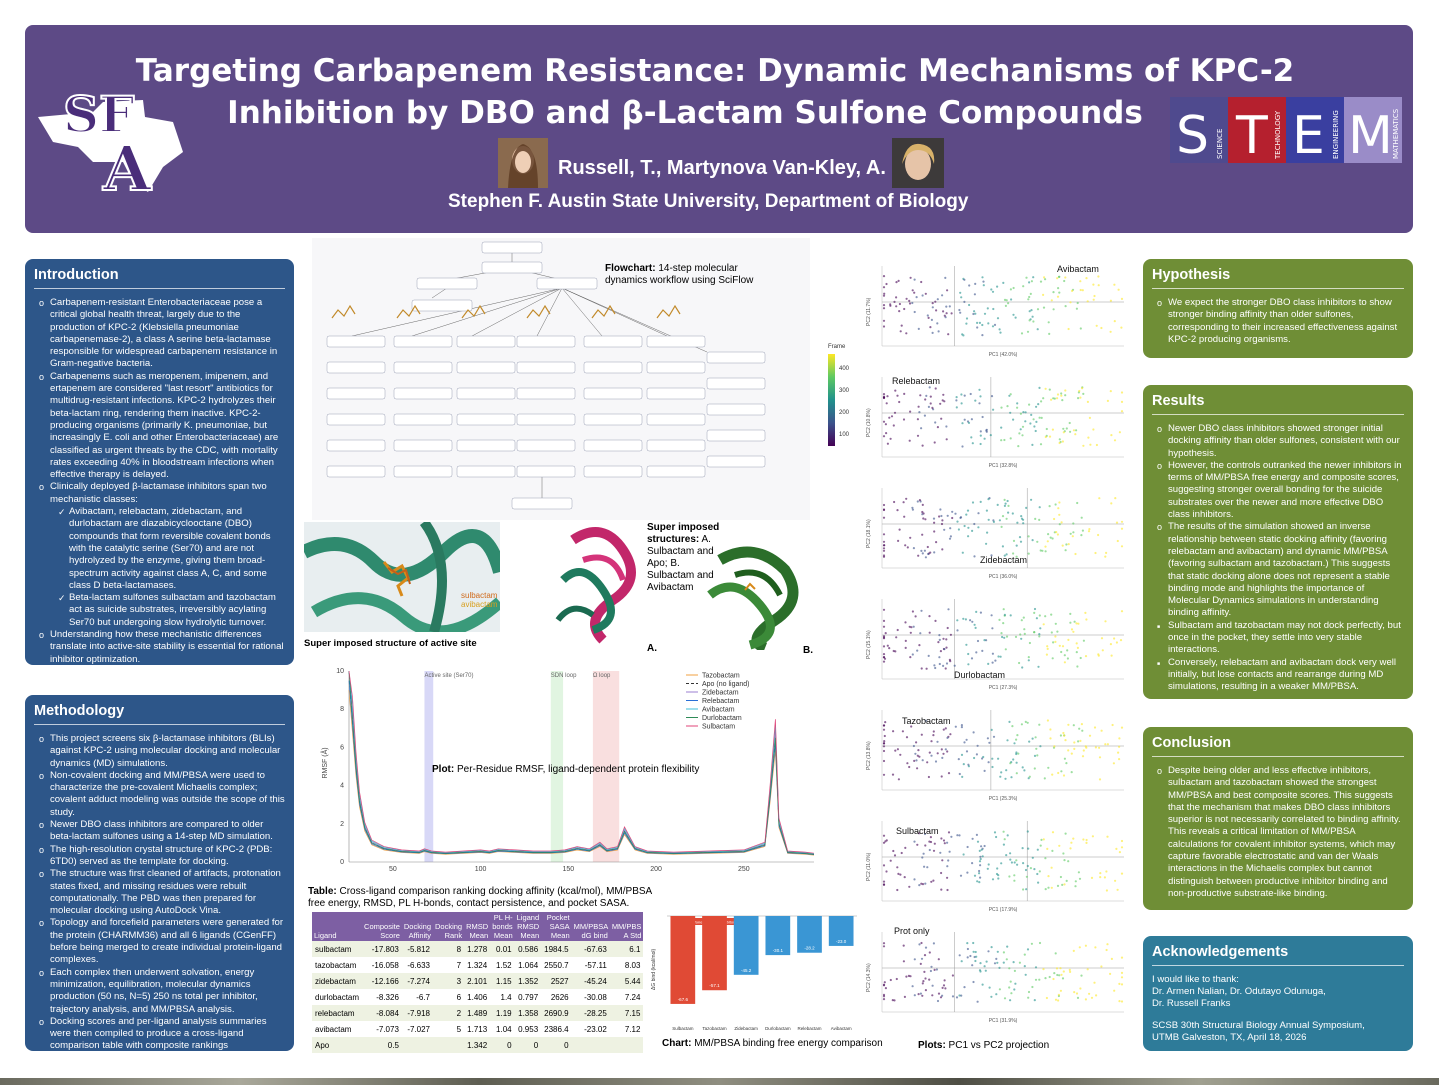  I want to click on table-header-cell: Pocket SASA Mean, so click(556, 926).